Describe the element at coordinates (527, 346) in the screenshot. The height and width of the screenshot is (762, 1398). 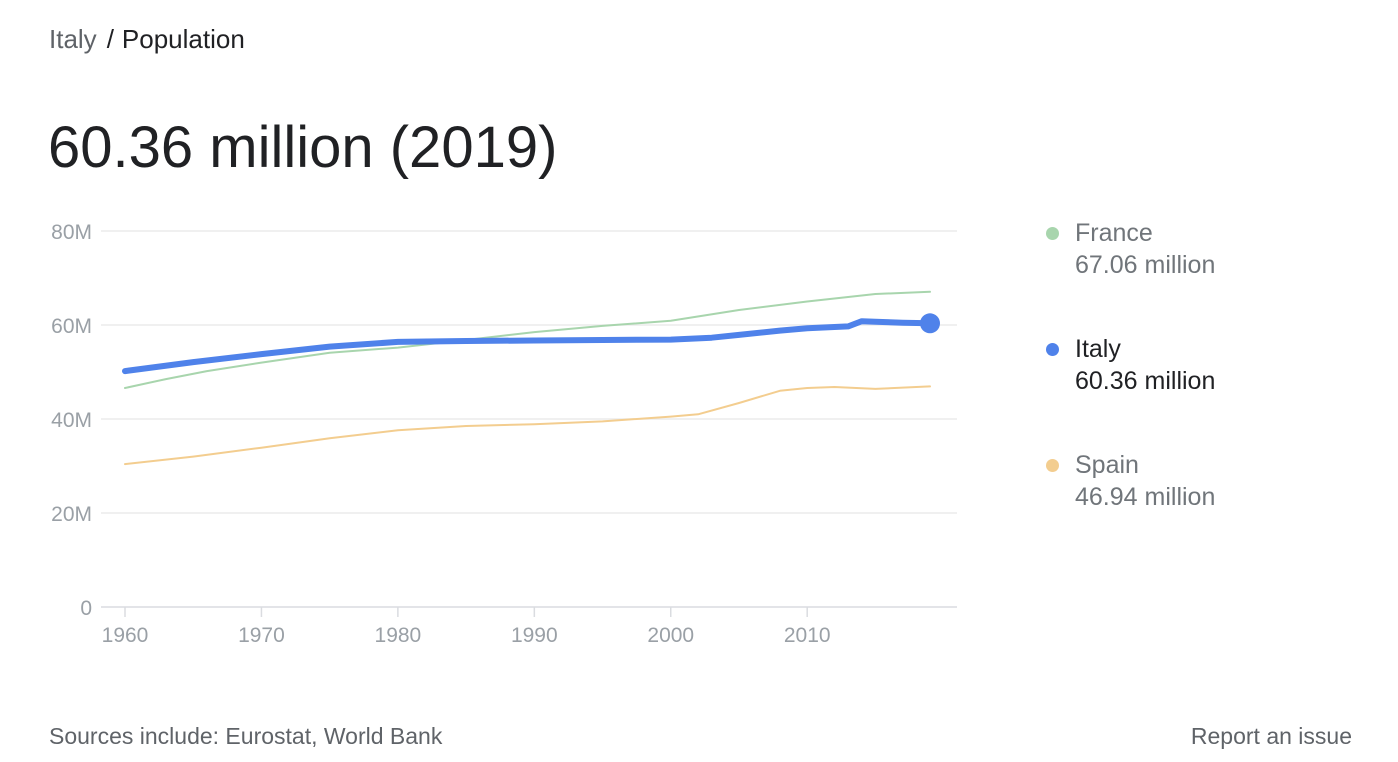
I see `series-line-italy` at that location.